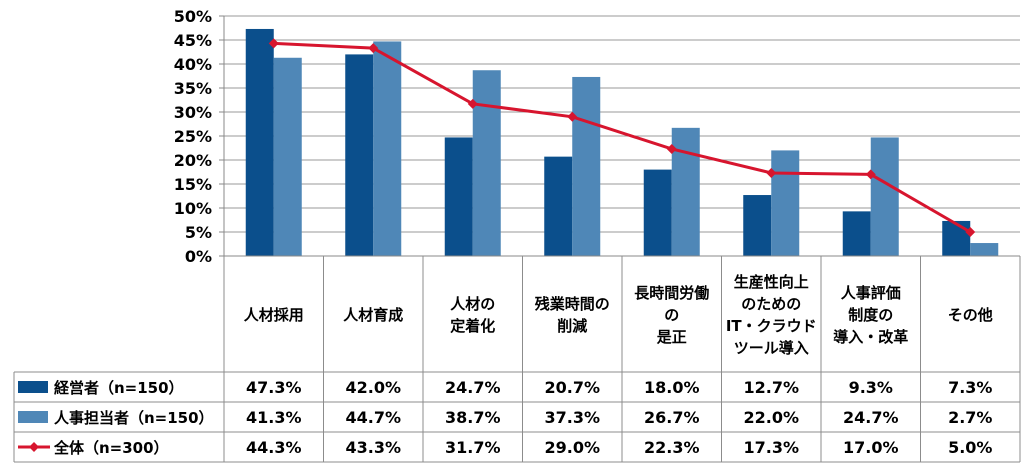 The height and width of the screenshot is (471, 1034). What do you see at coordinates (672, 417) in the screenshot?
I see `data-label: 26.7%` at bounding box center [672, 417].